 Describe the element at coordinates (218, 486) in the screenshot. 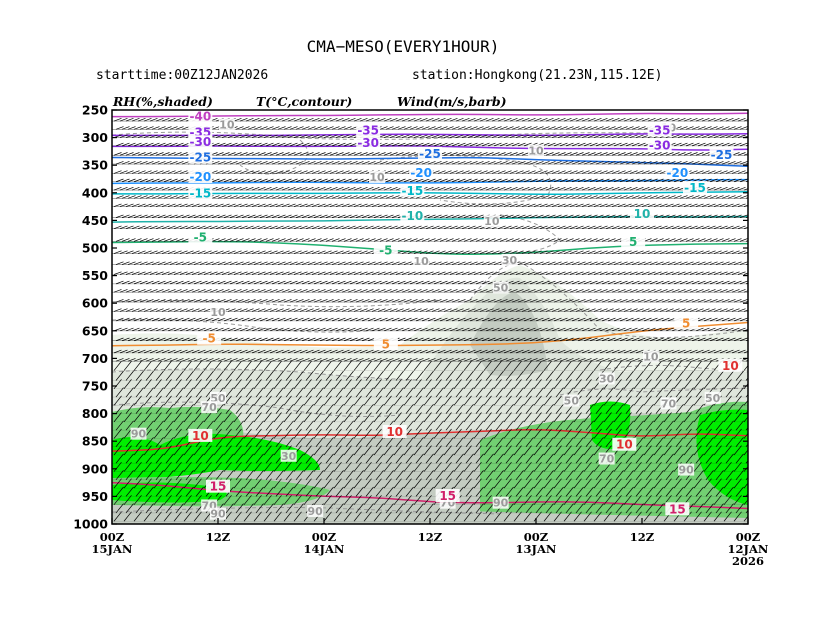

I see `temperature-label-bg` at that location.